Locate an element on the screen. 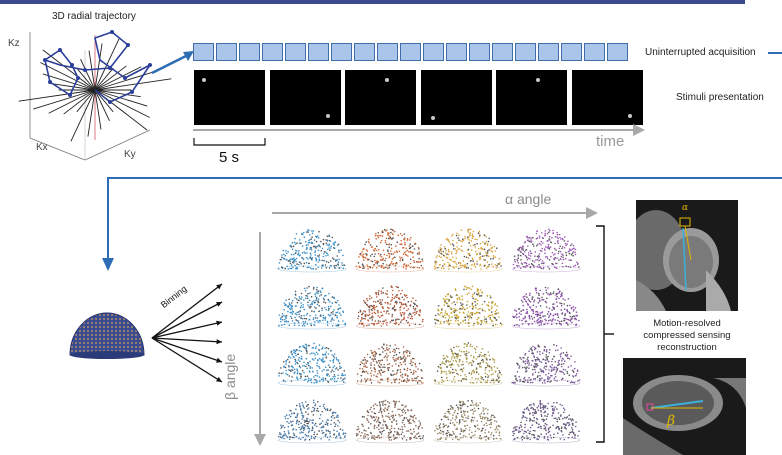  results-bracket is located at coordinates (605, 334).